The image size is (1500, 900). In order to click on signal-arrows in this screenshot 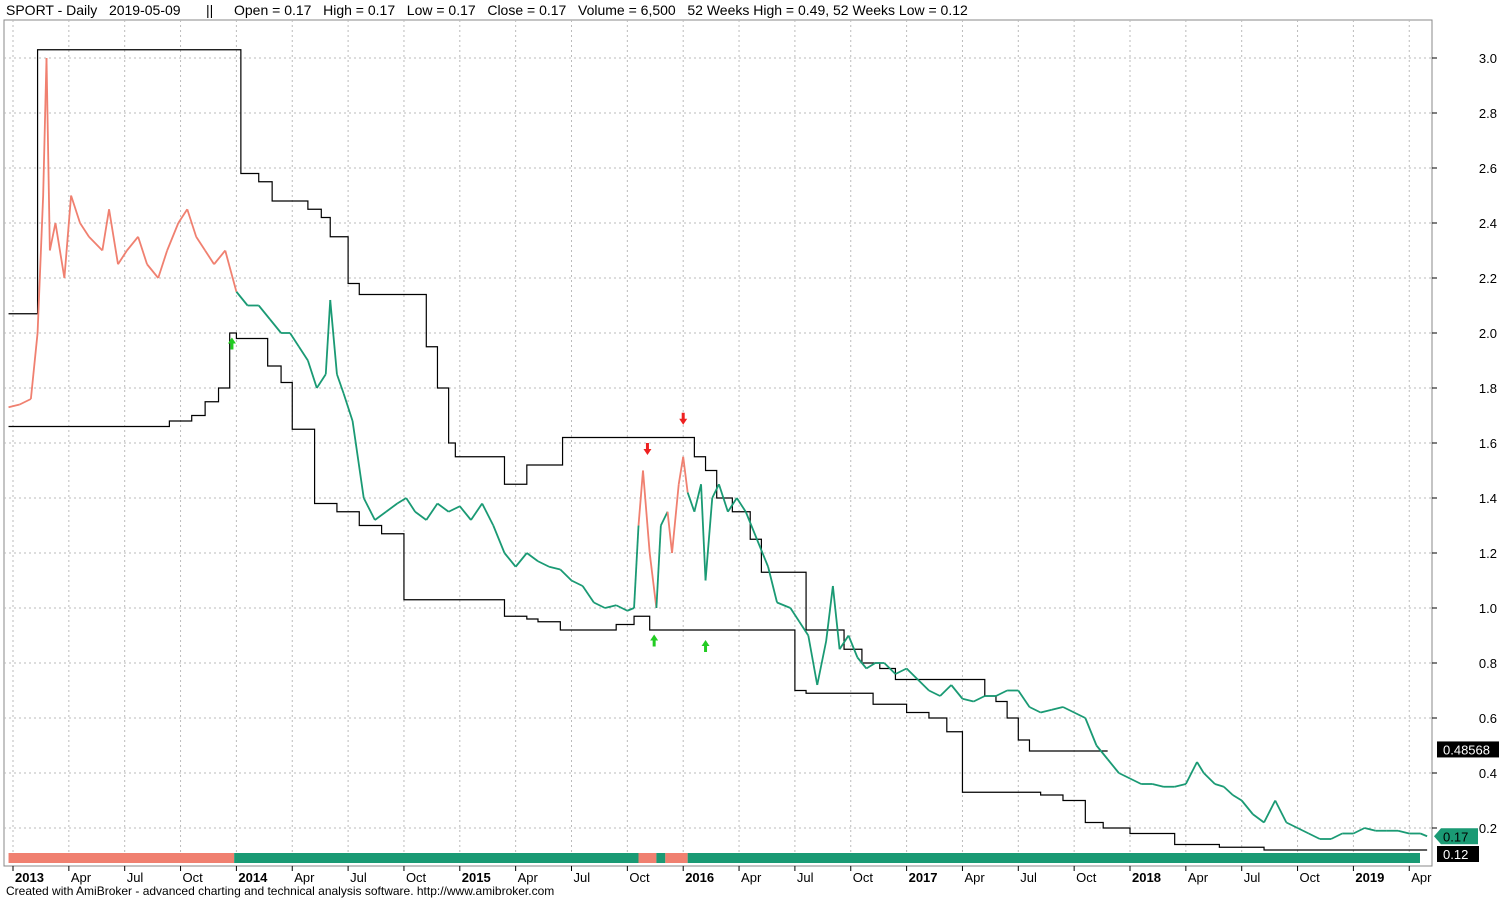, I will do `click(468, 494)`.